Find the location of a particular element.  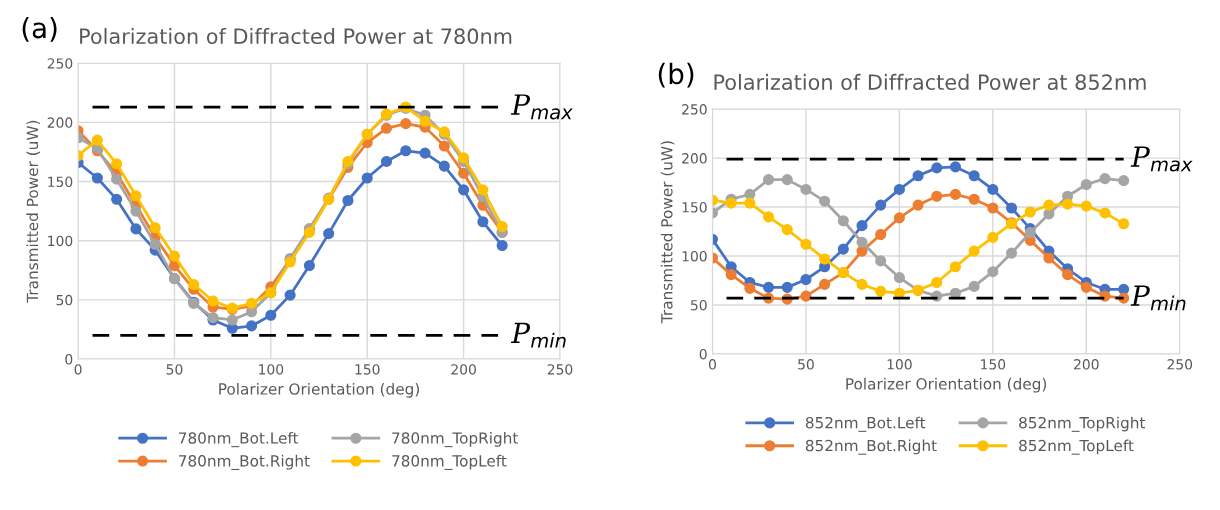

text: (b) is located at coordinates (676, 75).